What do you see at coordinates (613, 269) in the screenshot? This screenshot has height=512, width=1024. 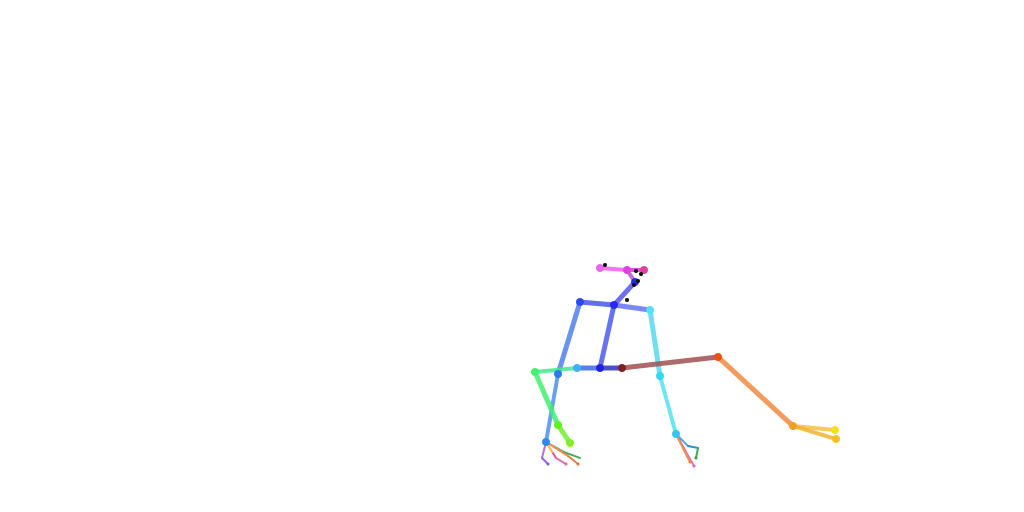 I see `bone-head-left` at bounding box center [613, 269].